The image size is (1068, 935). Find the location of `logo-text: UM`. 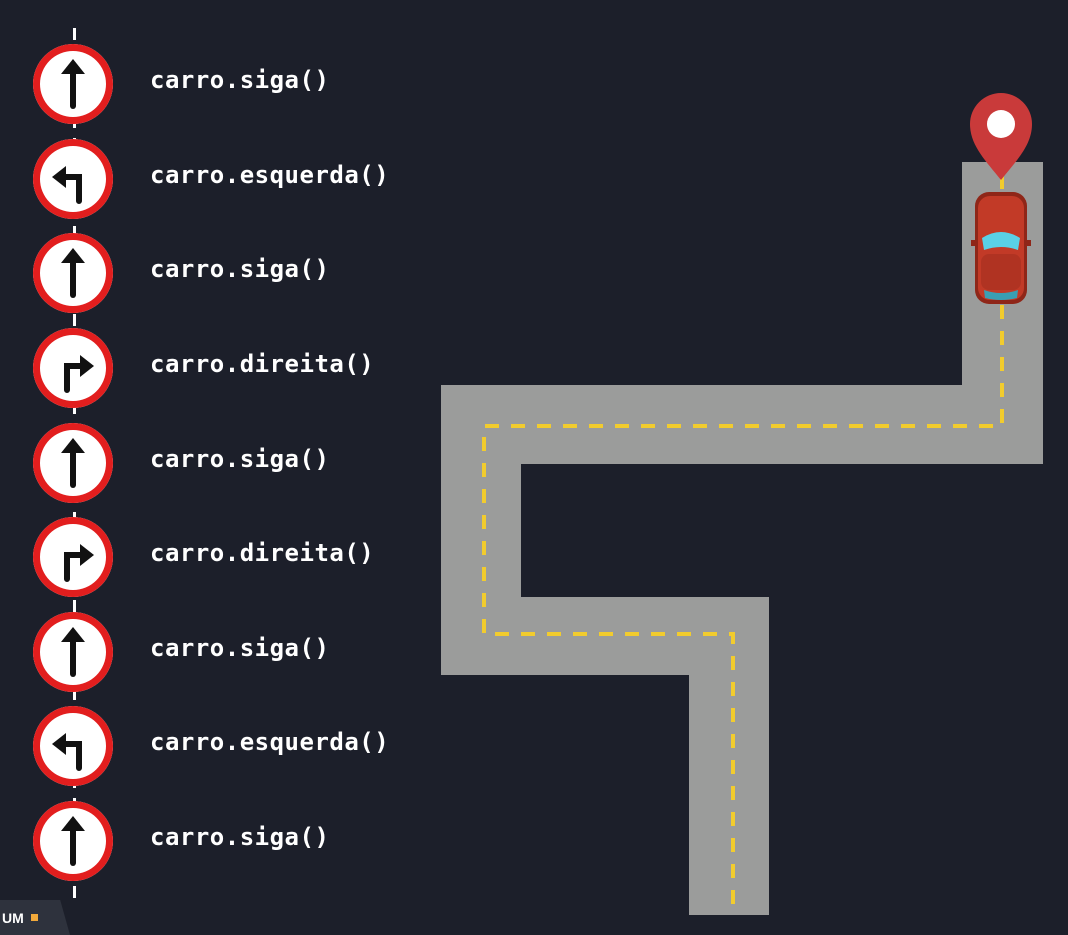

logo-text: UM is located at coordinates (13, 918).